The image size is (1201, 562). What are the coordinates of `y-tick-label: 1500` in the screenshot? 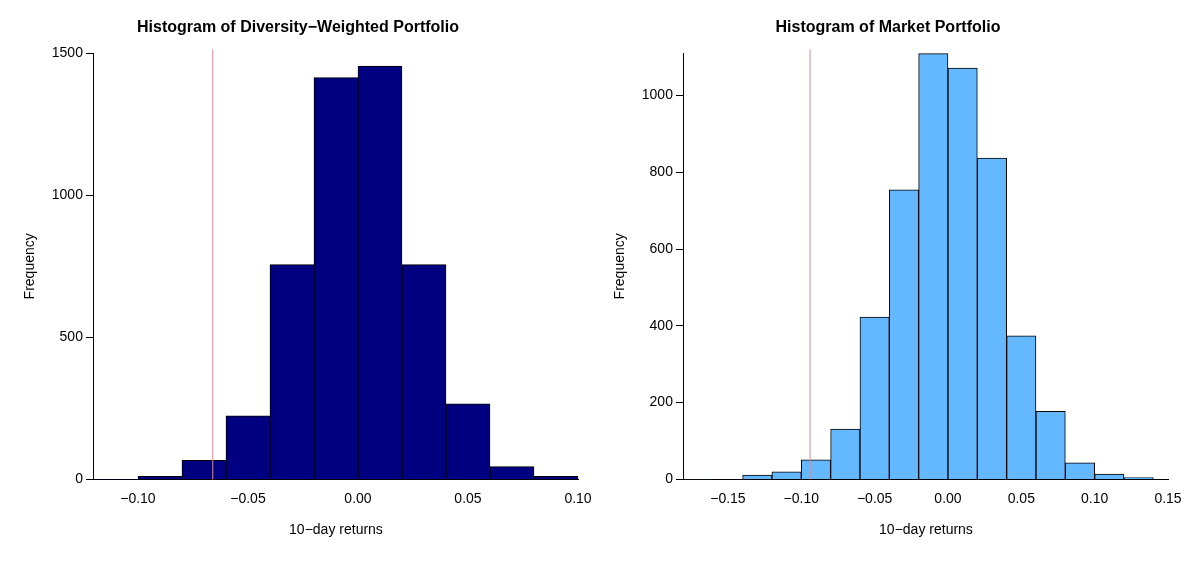 It's located at (67, 52).